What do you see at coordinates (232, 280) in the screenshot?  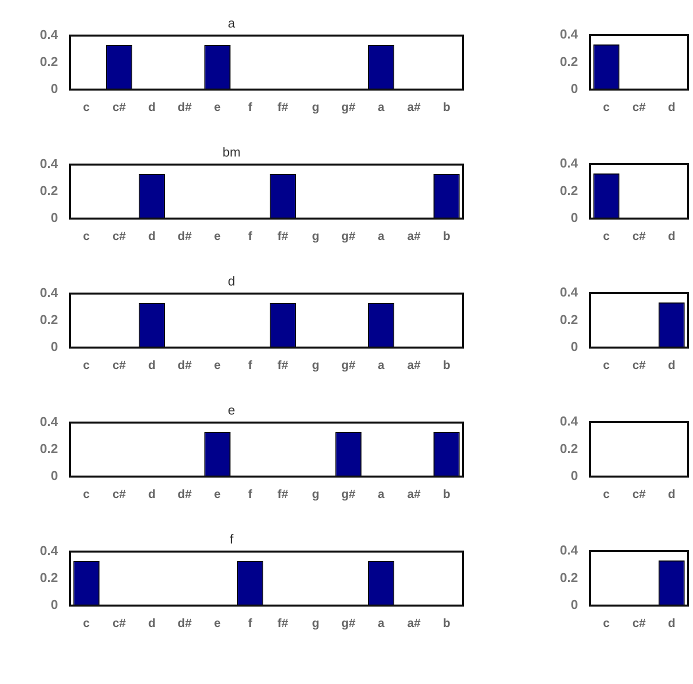 I see `chart-title: d` at bounding box center [232, 280].